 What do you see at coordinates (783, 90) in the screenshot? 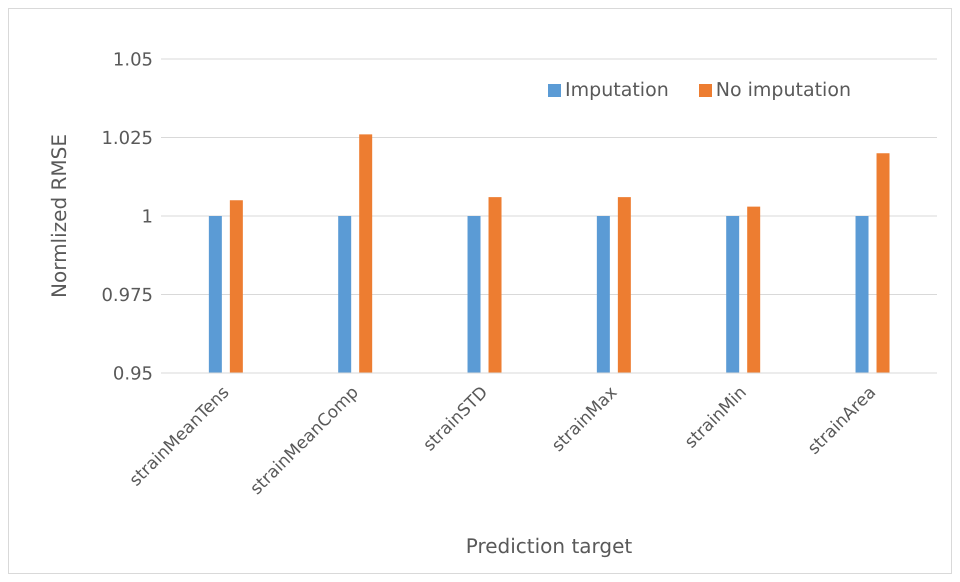
I see `legend-label: No imputation` at bounding box center [783, 90].